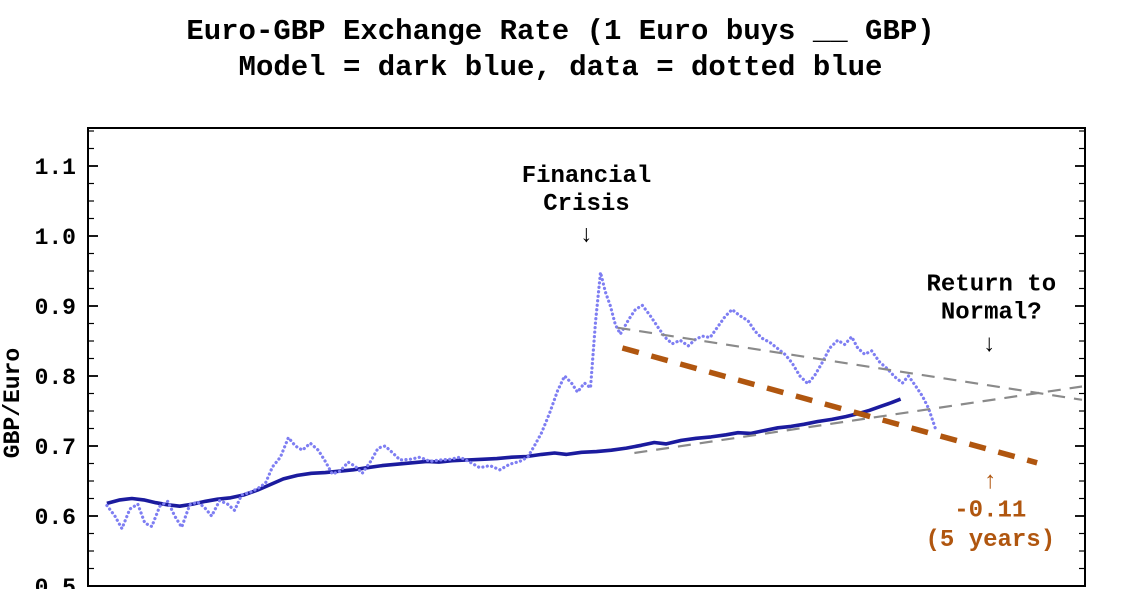 This screenshot has width=1121, height=589. I want to click on series-data-trend, so click(850, 363).